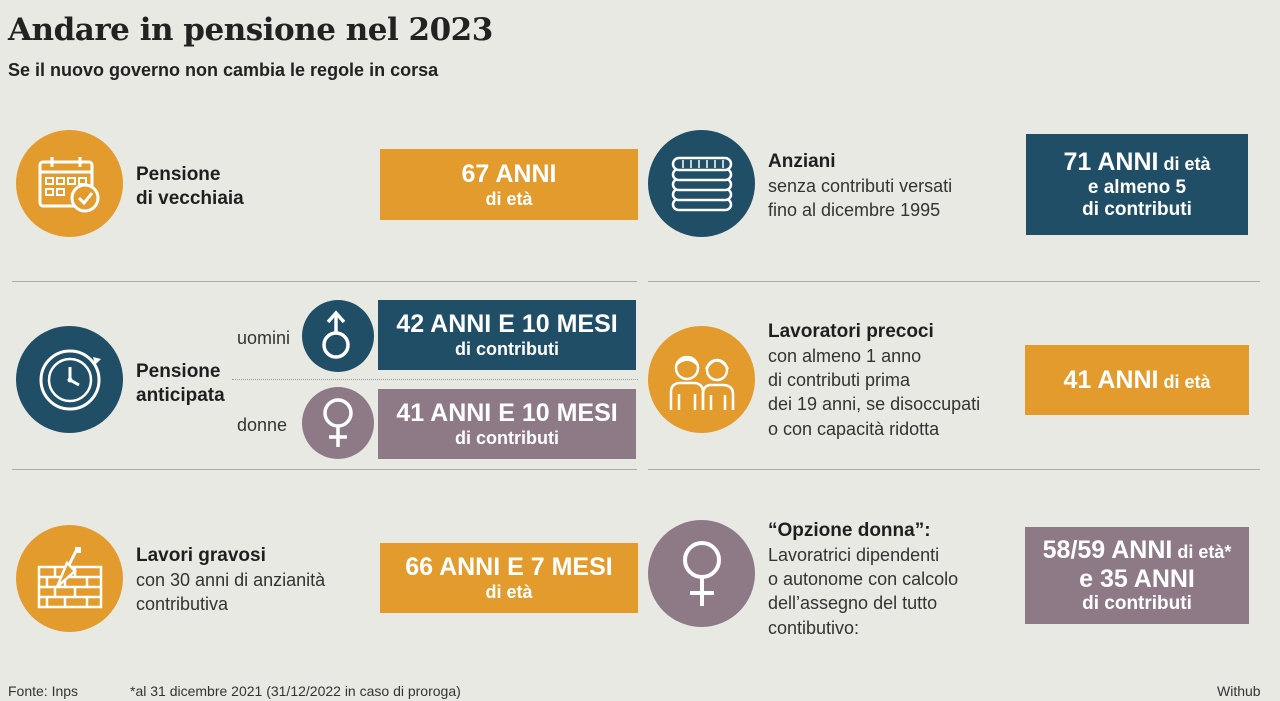  Describe the element at coordinates (509, 184) in the screenshot. I see `vecchiaia-value-box: 67 ANNI di età` at that location.